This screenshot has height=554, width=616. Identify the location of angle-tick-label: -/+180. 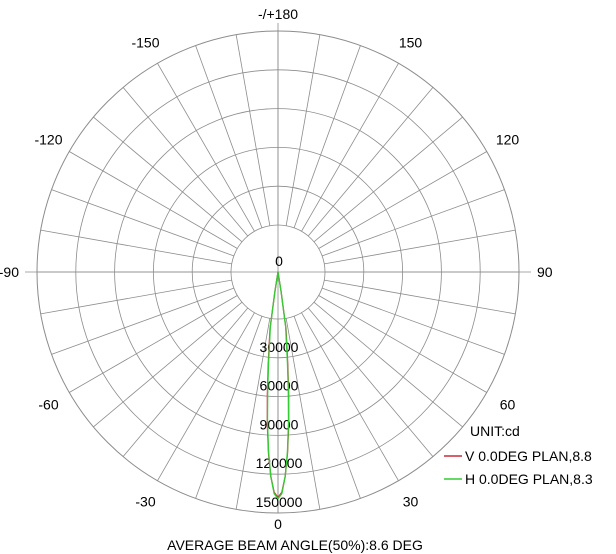
(278, 14).